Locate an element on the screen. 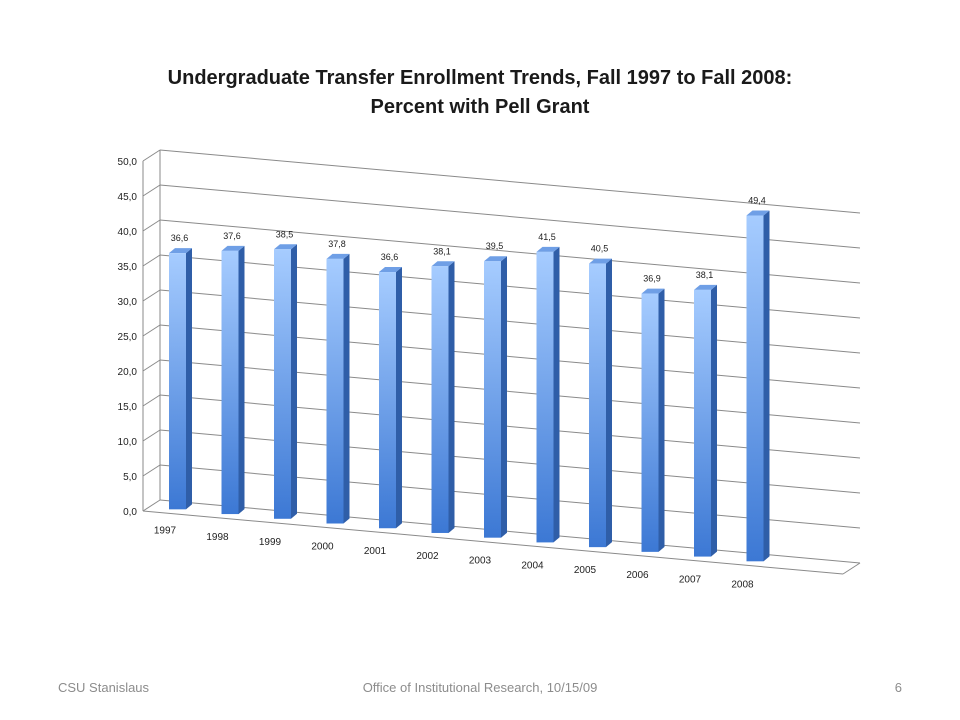  data-label-2008: 49,4 is located at coordinates (757, 201).